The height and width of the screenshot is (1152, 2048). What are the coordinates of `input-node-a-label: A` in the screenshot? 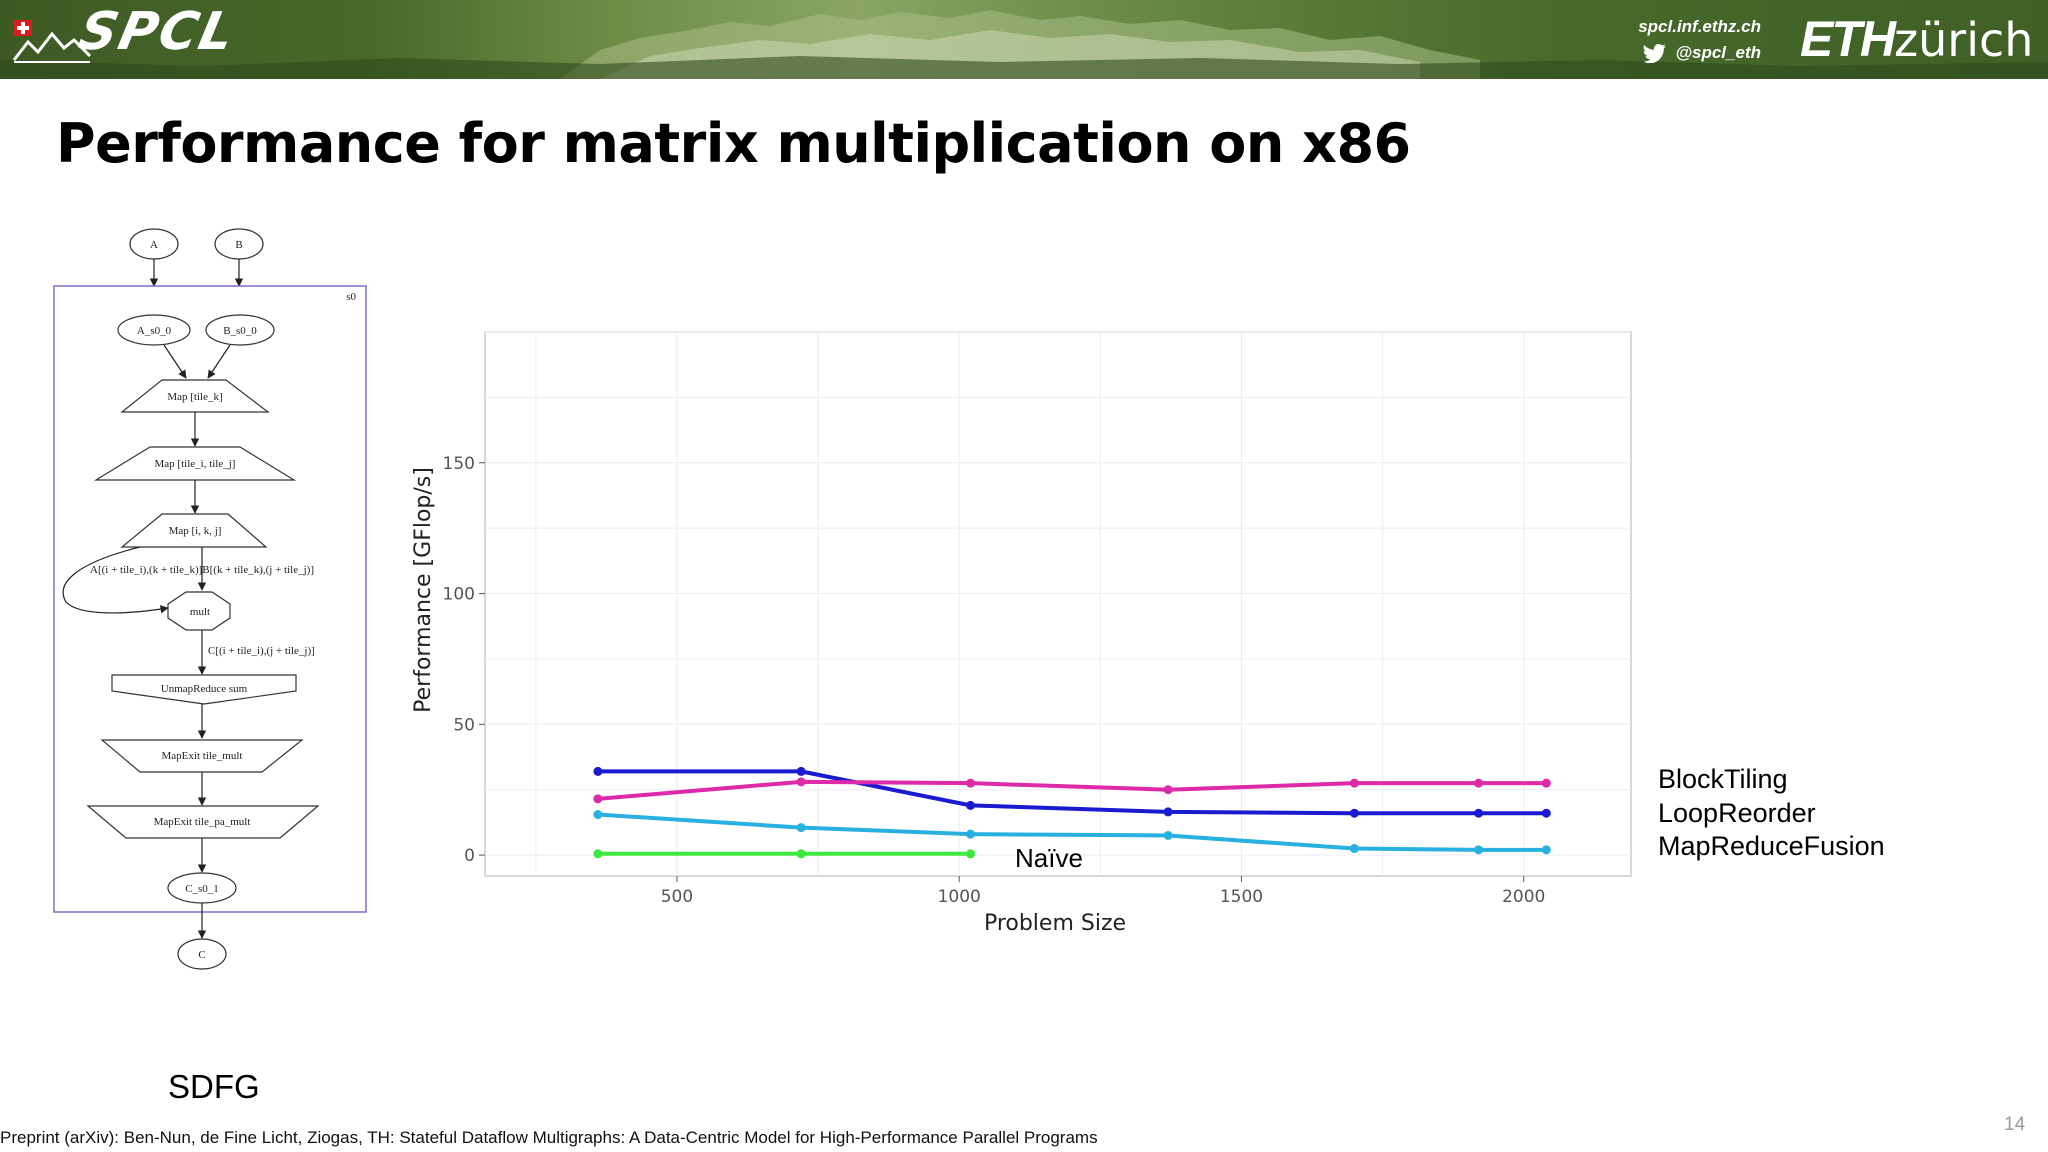 It's located at (154, 245).